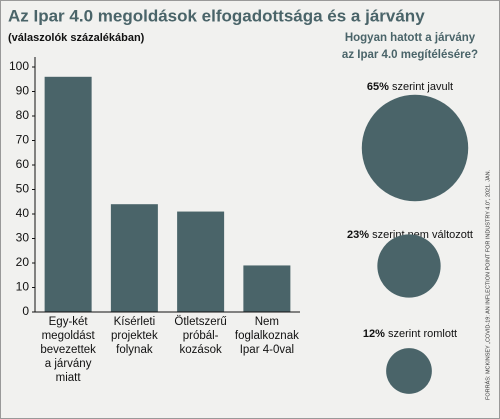  Describe the element at coordinates (267, 322) in the screenshot. I see `x-tick-label: Nem` at that location.